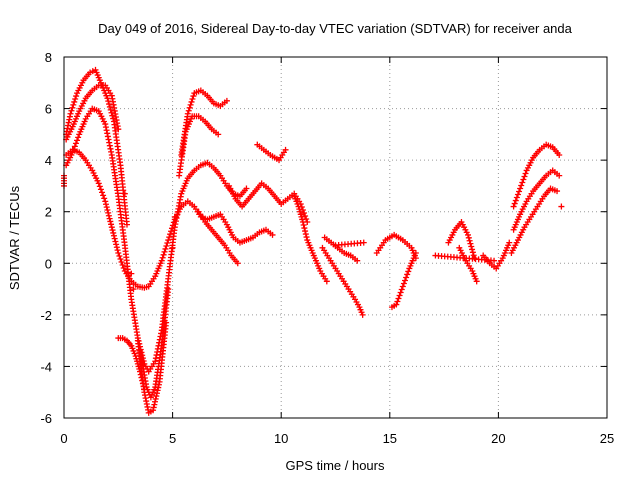  I want to click on y-tick-label: -2, so click(46, 315).